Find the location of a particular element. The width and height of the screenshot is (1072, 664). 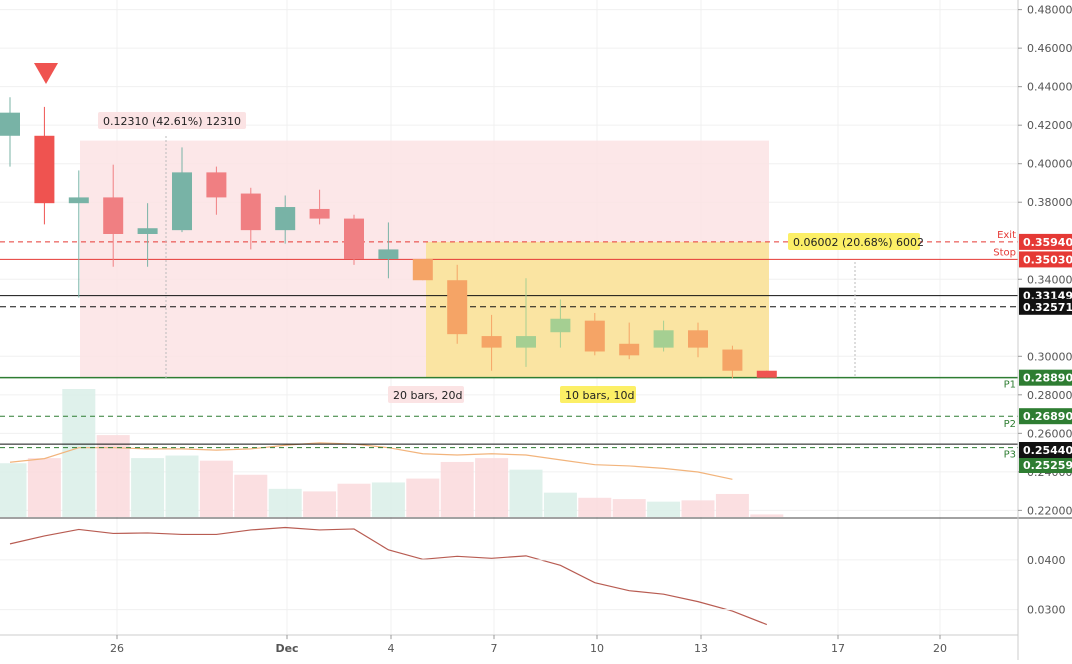

yellow-bars-label-bg is located at coordinates (598, 394).